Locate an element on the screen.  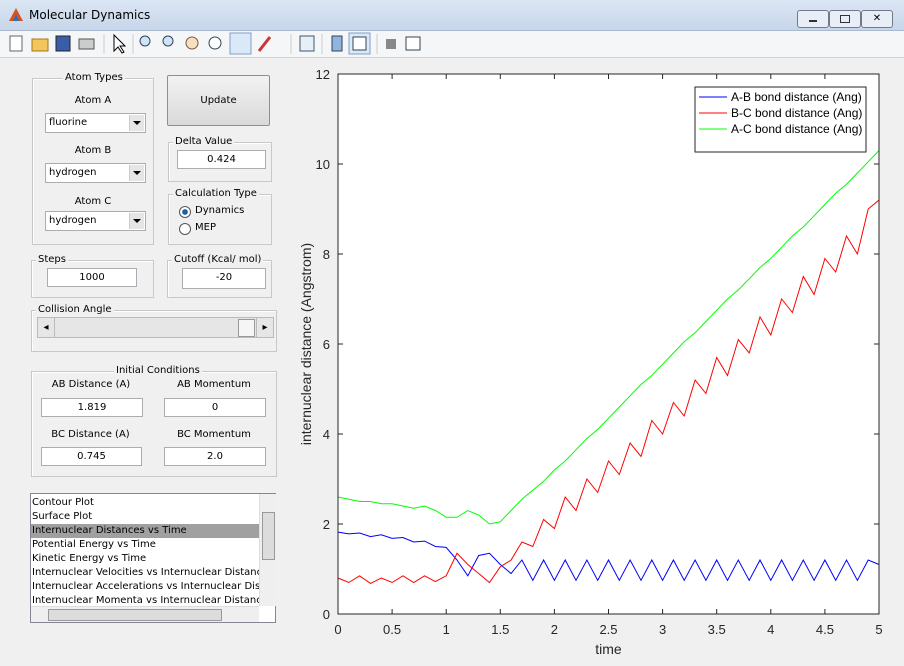
zoom-in-icon is located at coordinates (145, 41).